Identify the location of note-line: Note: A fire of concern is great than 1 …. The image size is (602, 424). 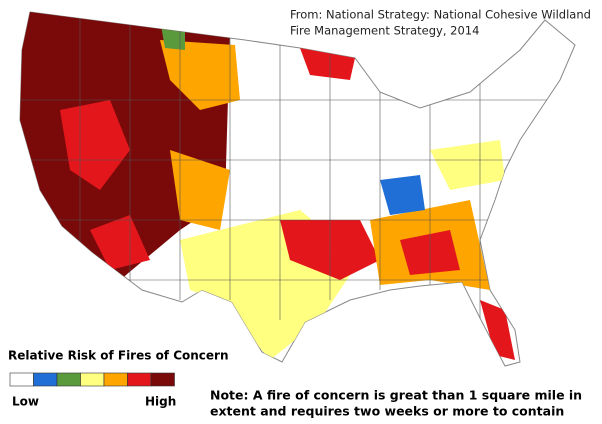
(396, 395).